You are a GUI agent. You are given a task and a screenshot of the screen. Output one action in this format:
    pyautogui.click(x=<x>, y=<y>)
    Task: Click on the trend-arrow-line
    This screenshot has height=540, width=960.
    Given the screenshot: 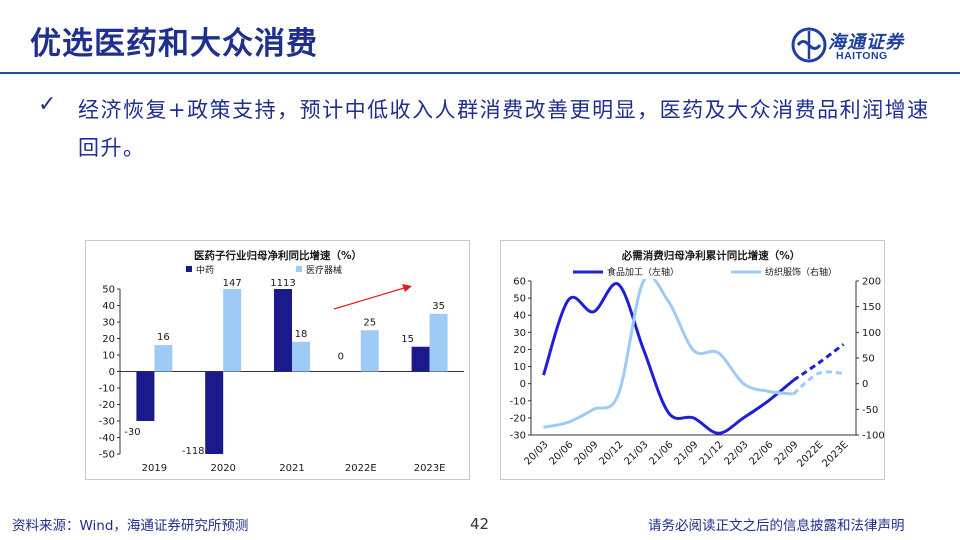 What is the action you would take?
    pyautogui.click(x=369, y=298)
    